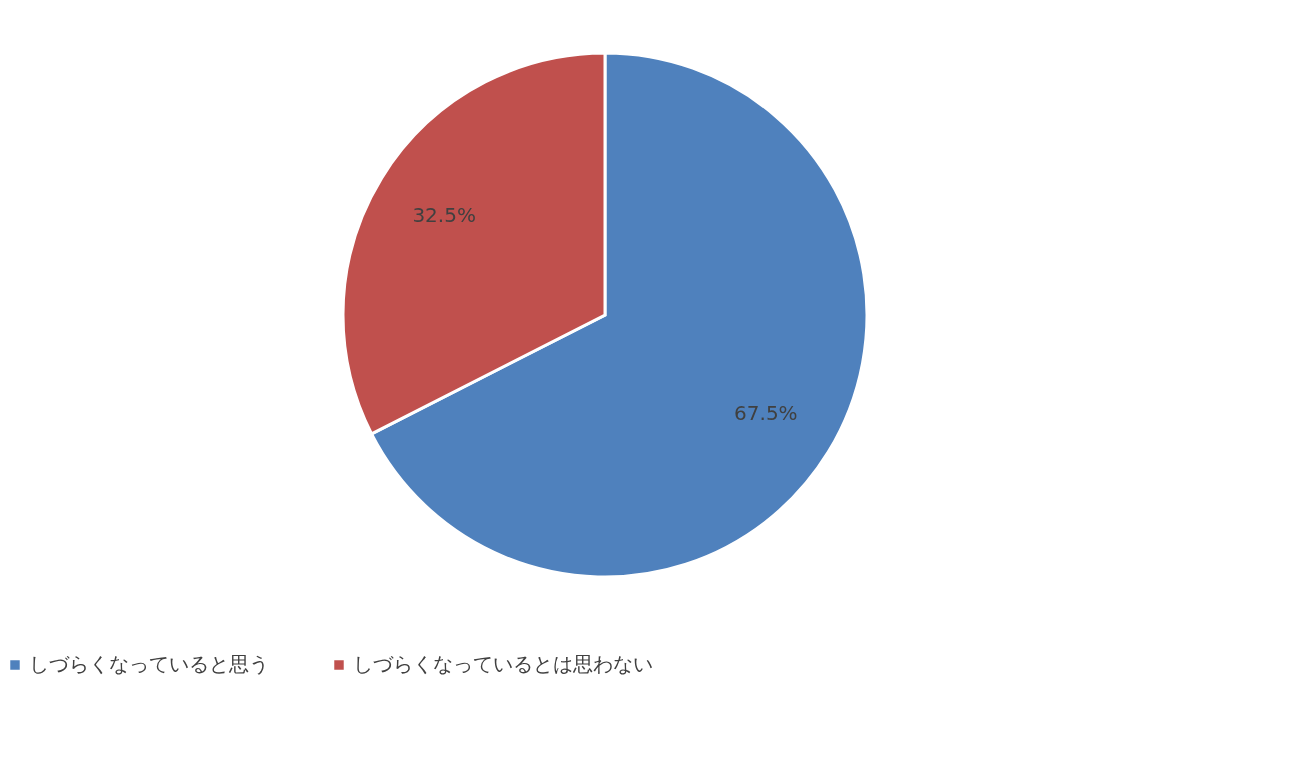  What do you see at coordinates (766, 412) in the screenshot?
I see `data-label: 67.5%` at bounding box center [766, 412].